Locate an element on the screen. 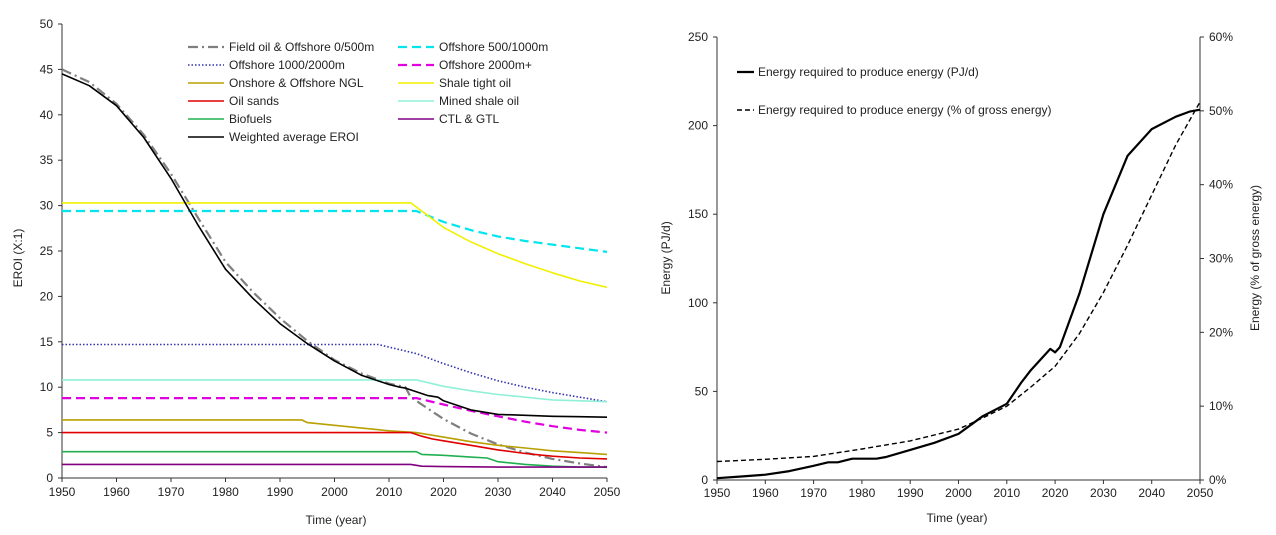 The height and width of the screenshot is (535, 1276). energy-x-tick-label: 1950 is located at coordinates (717, 493).